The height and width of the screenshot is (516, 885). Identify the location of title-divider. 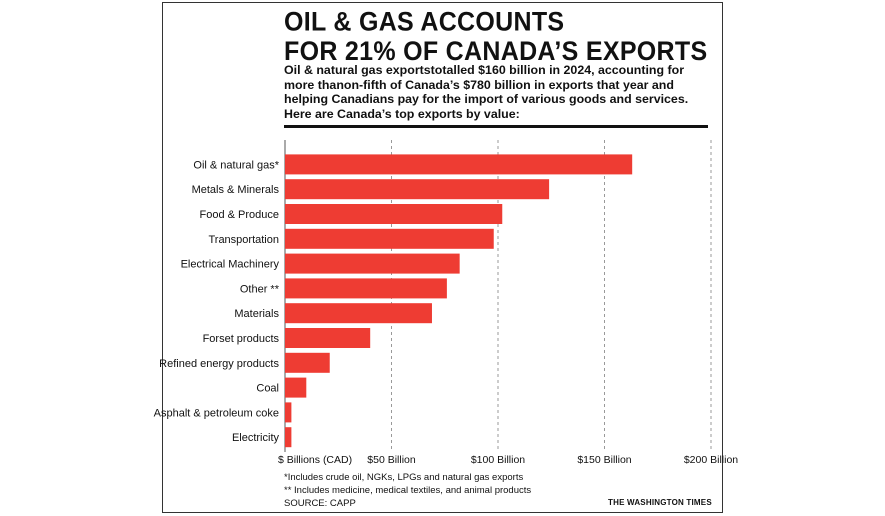
(496, 126).